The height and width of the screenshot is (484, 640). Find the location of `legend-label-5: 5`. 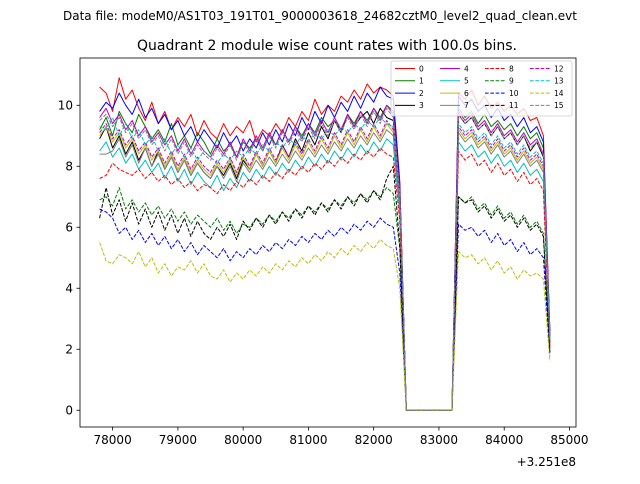

legend-label-5: 5 is located at coordinates (466, 81).